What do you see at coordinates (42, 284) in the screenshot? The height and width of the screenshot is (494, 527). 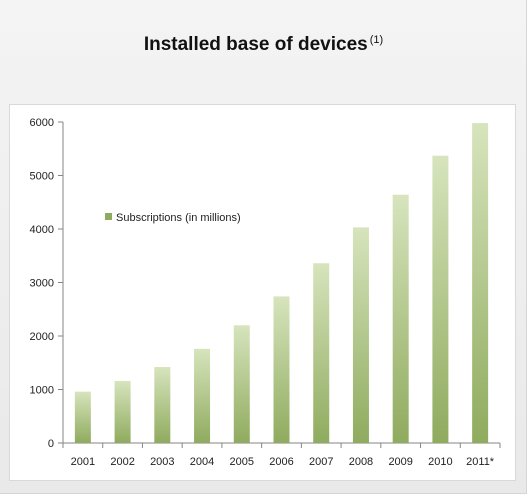 I see `y-tick-label: 3000` at bounding box center [42, 284].